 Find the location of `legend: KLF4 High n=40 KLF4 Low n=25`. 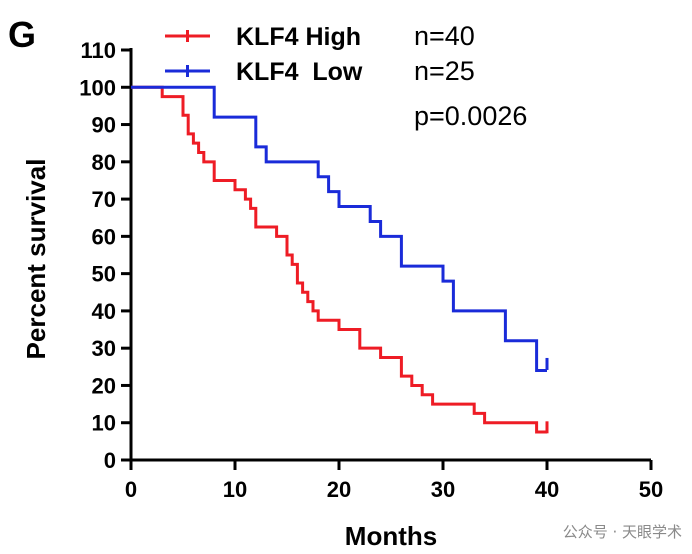

legend: KLF4 High n=40 KLF4 Low n=25 is located at coordinates (320, 53).